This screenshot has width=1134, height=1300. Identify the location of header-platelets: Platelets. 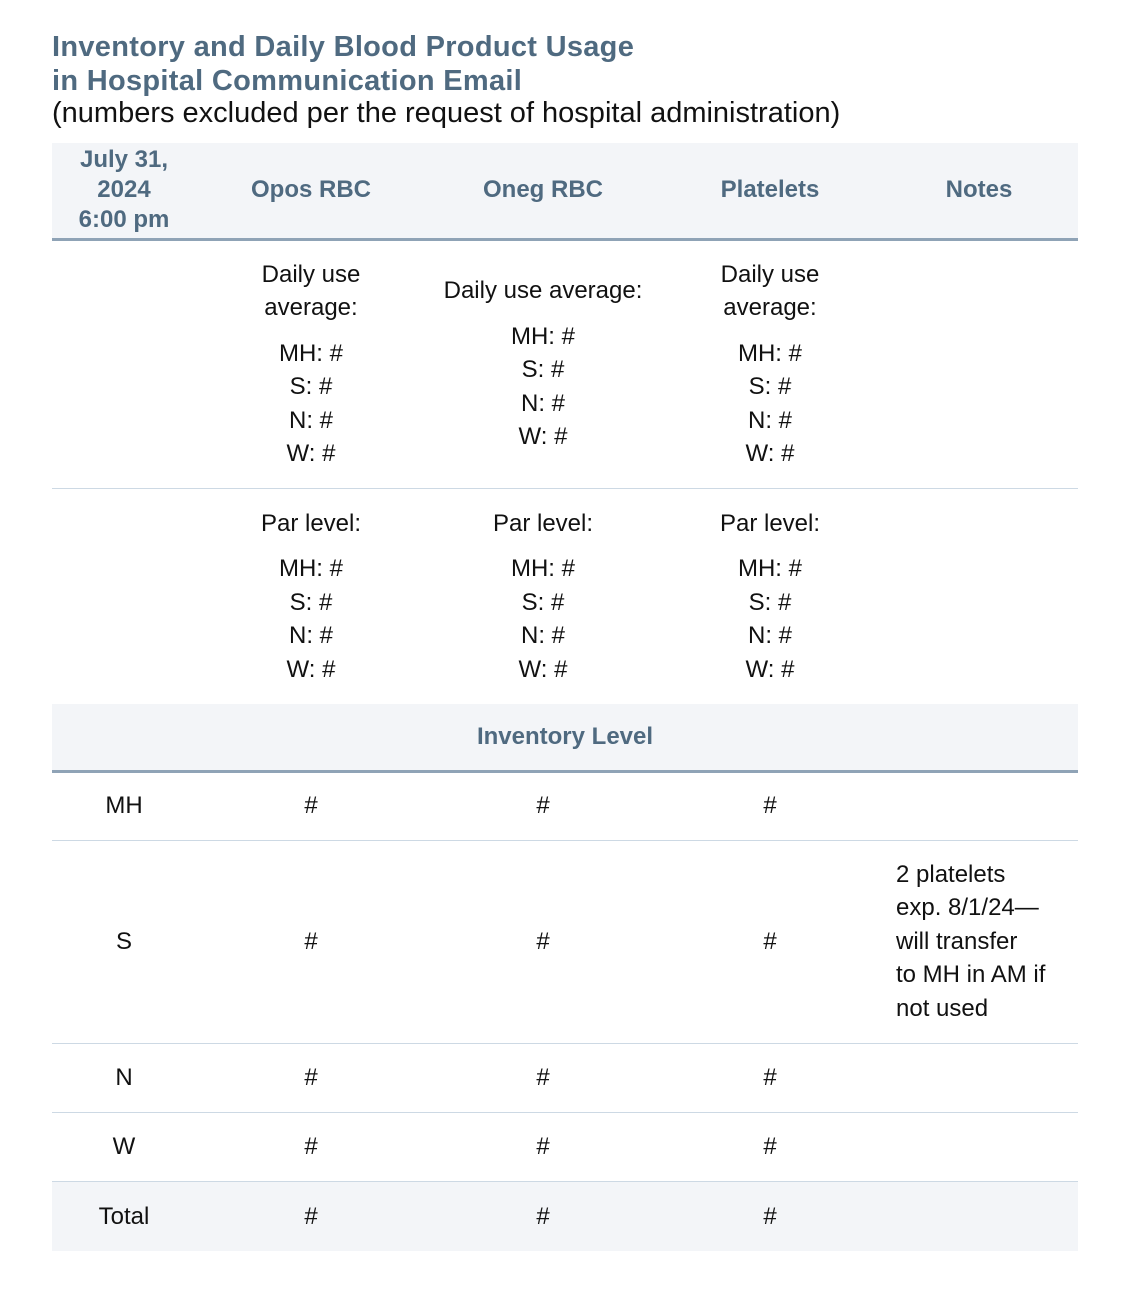
(770, 190).